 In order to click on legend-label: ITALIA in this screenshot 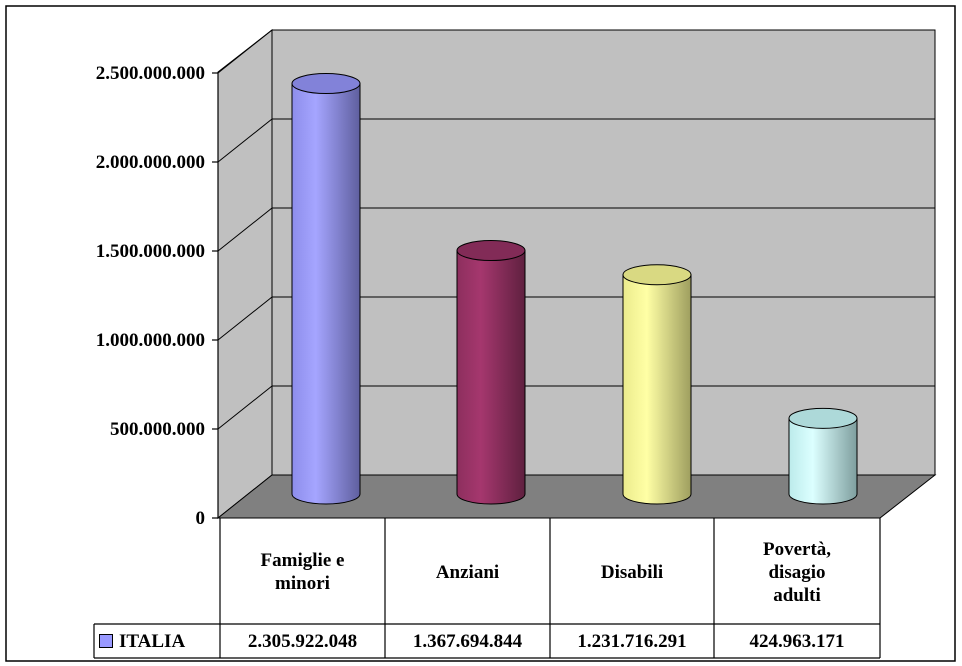, I will do `click(152, 641)`.